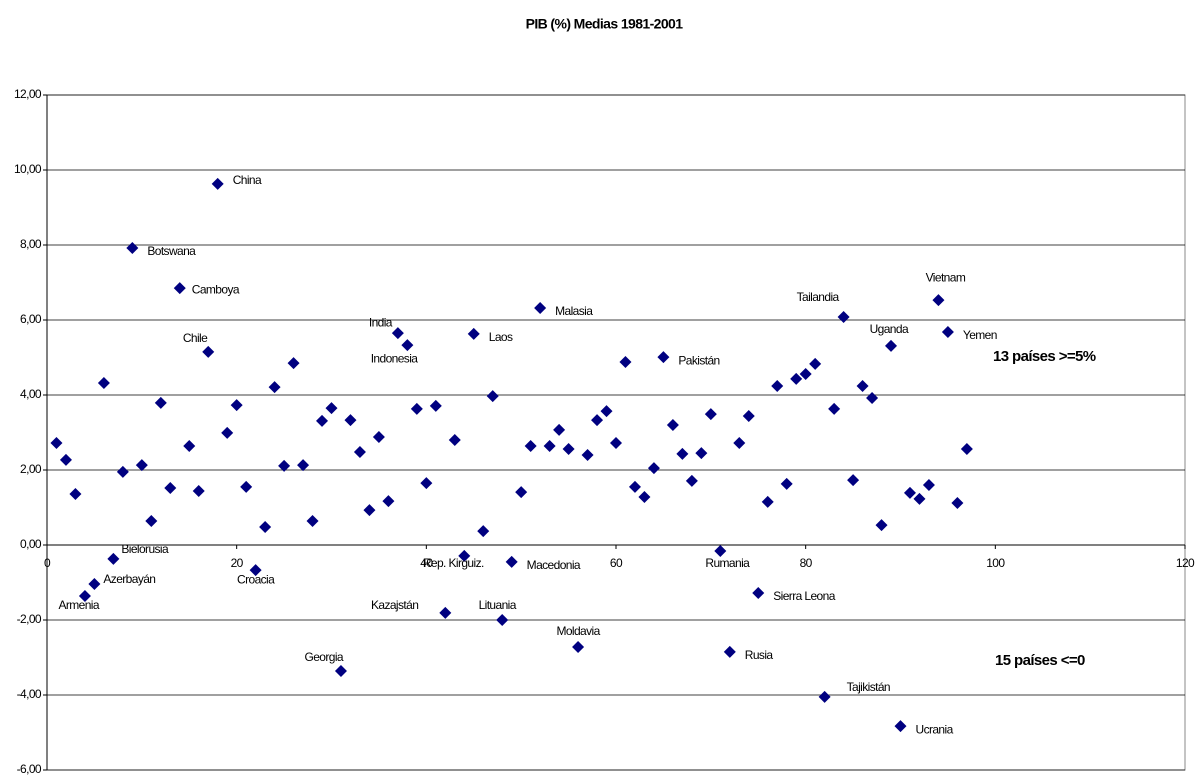 The image size is (1203, 778). Describe the element at coordinates (29, 694) in the screenshot. I see `y-tick-label: -4,00` at that location.